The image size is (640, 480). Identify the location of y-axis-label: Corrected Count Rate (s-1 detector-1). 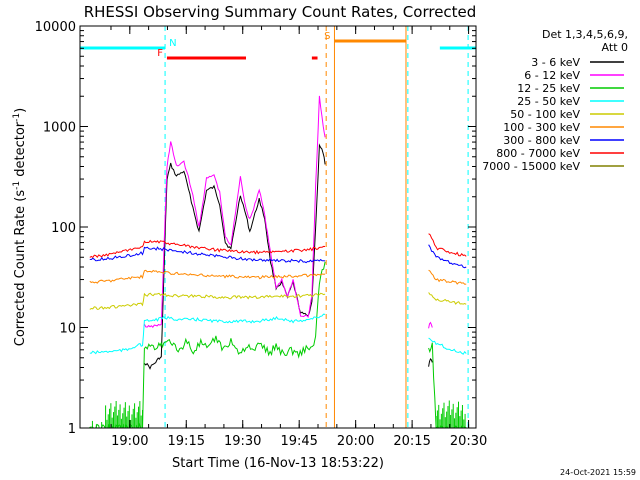
(20, 227).